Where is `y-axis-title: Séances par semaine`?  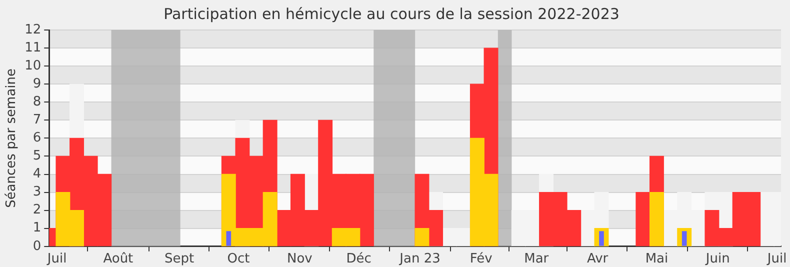 y-axis-title: Séances par semaine is located at coordinates (12, 138).